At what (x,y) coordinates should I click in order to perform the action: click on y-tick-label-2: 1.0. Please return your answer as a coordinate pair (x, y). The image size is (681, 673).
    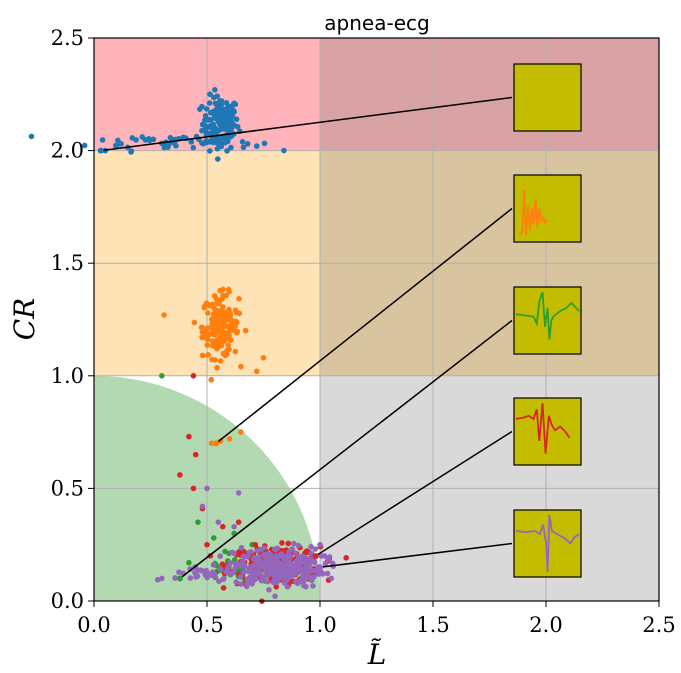
    Looking at the image, I should click on (67, 376).